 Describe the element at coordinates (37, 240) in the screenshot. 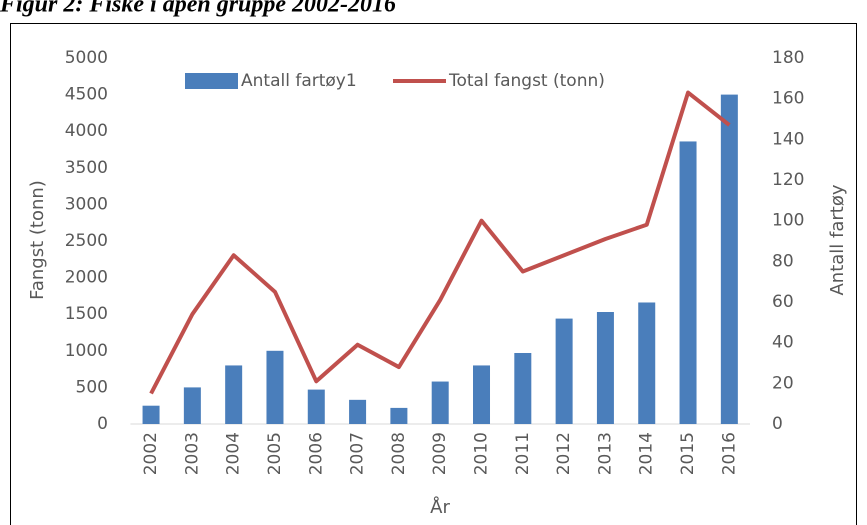

I see `y-axis-label: Fangst (tonn)` at that location.